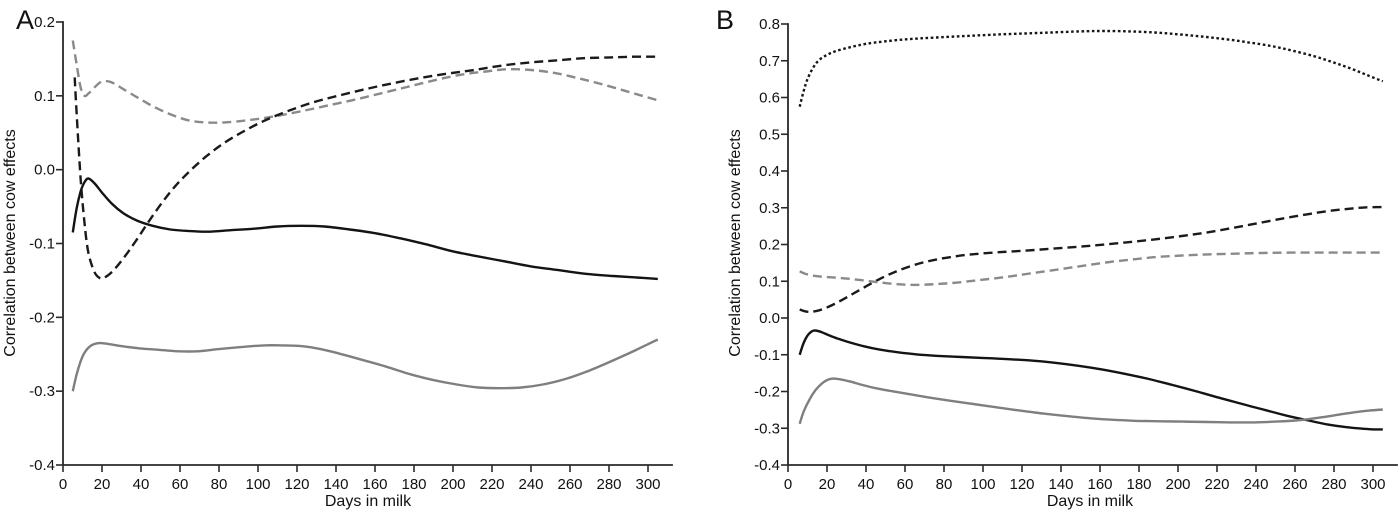 Image resolution: width=1400 pixels, height=518 pixels. Describe the element at coordinates (10, 242) in the screenshot. I see `y-axis-title-a: Correlation between cow effects` at that location.